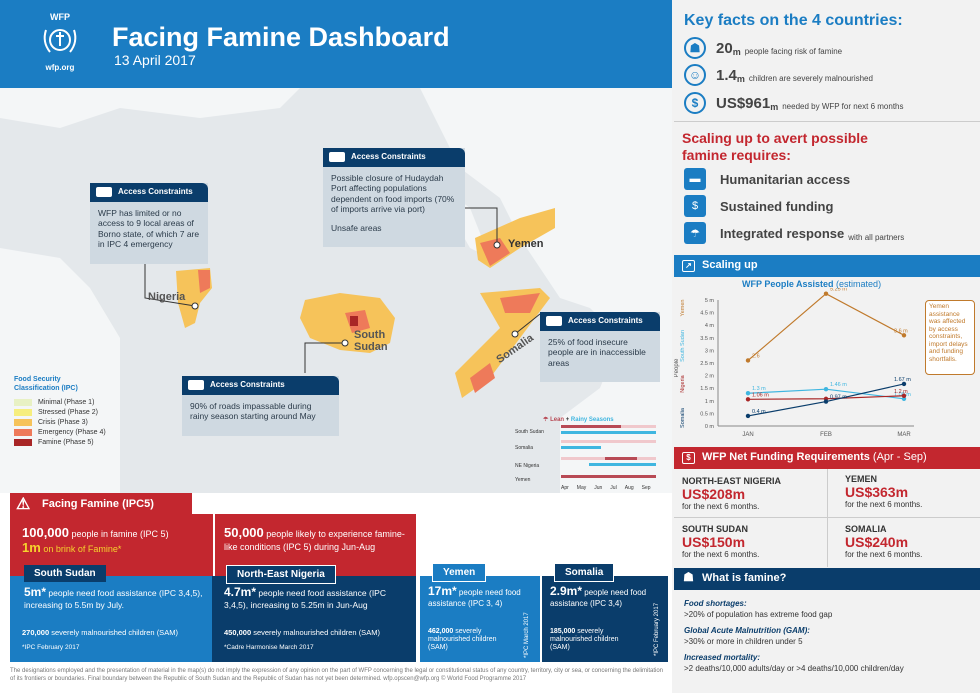 Image resolution: width=980 pixels, height=693 pixels. Describe the element at coordinates (688, 577) in the screenshot. I see `family-icon: ☗` at that location.